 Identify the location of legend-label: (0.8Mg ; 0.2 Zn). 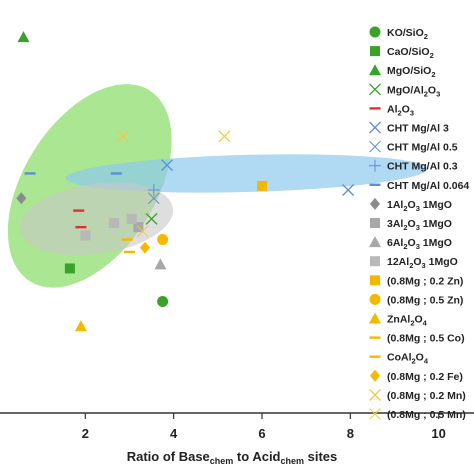
(425, 281).